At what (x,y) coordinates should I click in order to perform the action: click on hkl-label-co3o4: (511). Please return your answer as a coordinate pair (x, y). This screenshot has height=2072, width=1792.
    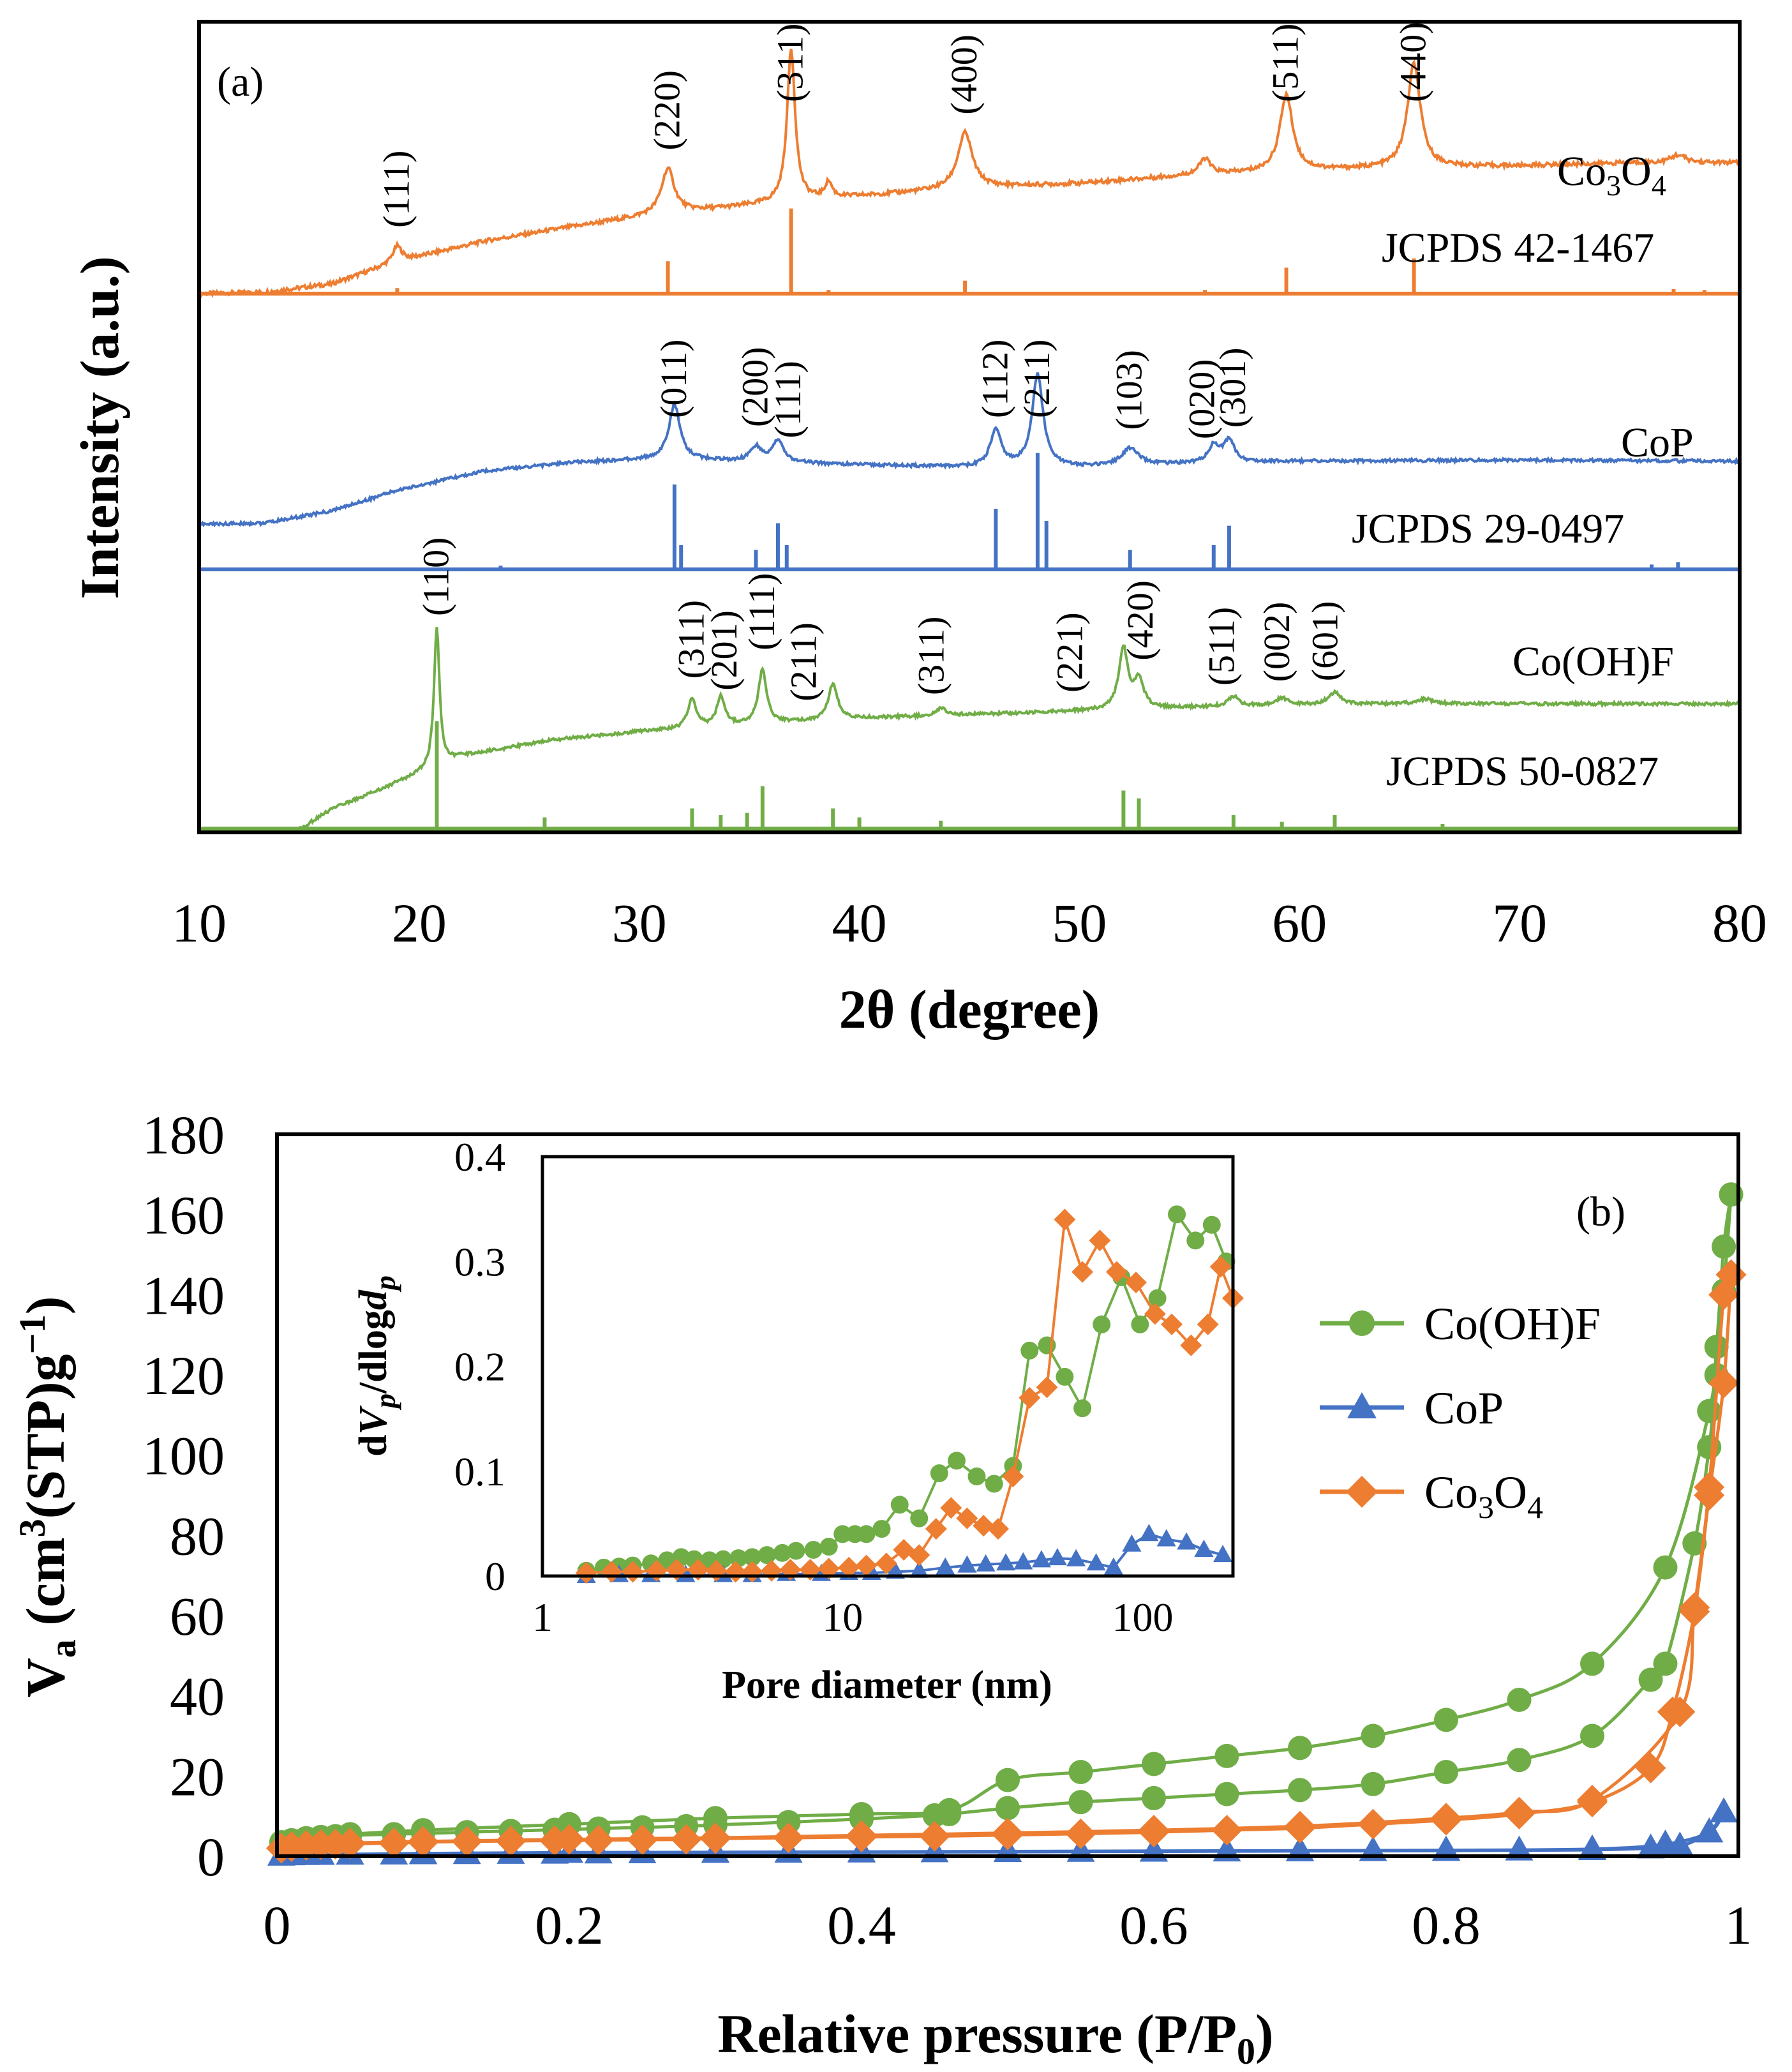
    Looking at the image, I should click on (1285, 63).